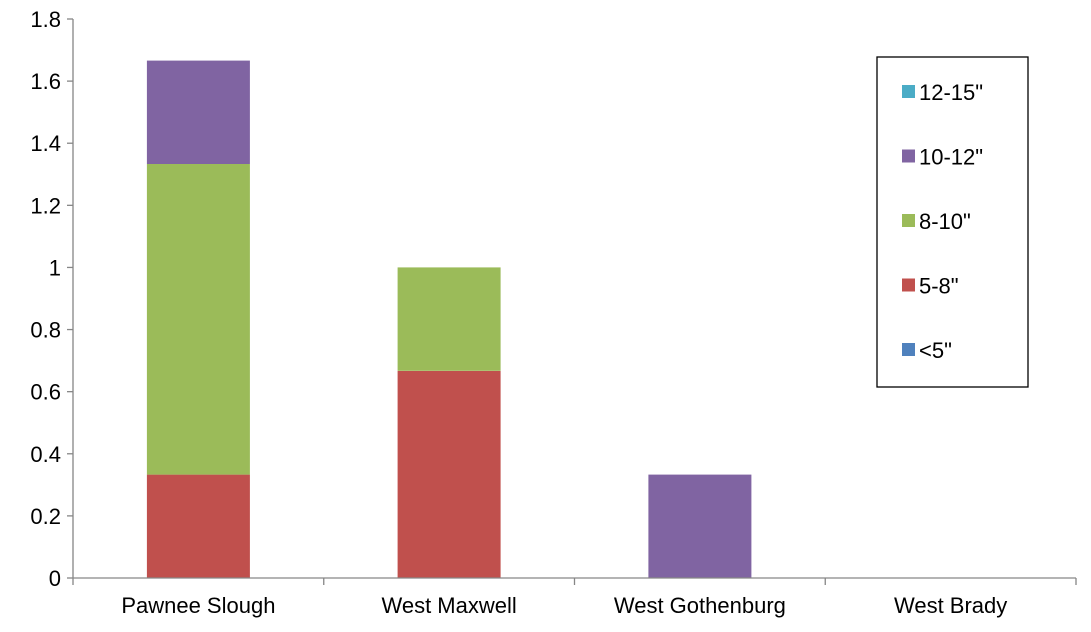 This screenshot has width=1091, height=632. I want to click on x-tick-label: West Maxwell, so click(448, 605).